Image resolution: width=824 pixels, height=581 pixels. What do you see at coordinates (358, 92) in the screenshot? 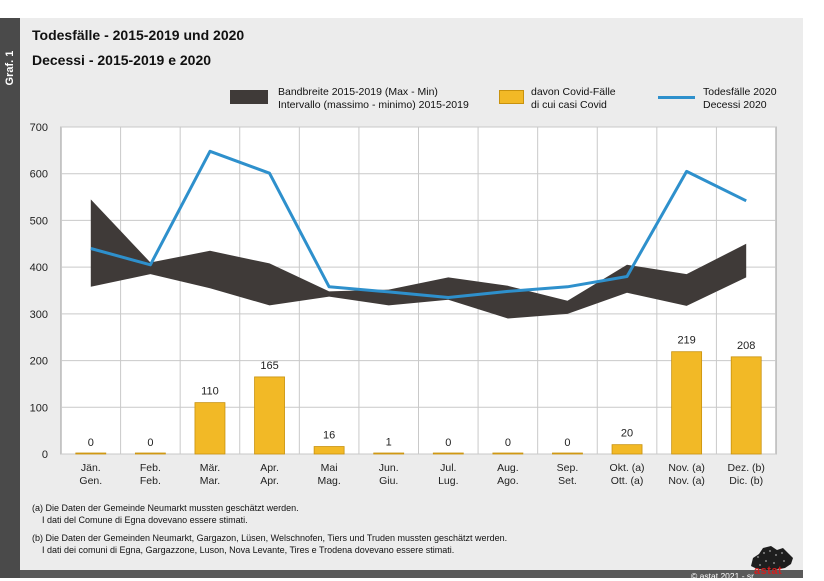
I see `legend-label-range-de: Bandbreite 2015-2019 (Max - Min)` at bounding box center [358, 92].